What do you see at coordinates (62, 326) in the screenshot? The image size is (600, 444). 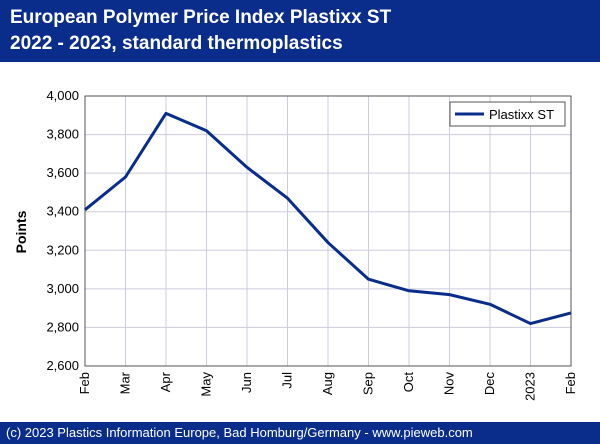 I see `y-tick-label: 2,800` at bounding box center [62, 326].